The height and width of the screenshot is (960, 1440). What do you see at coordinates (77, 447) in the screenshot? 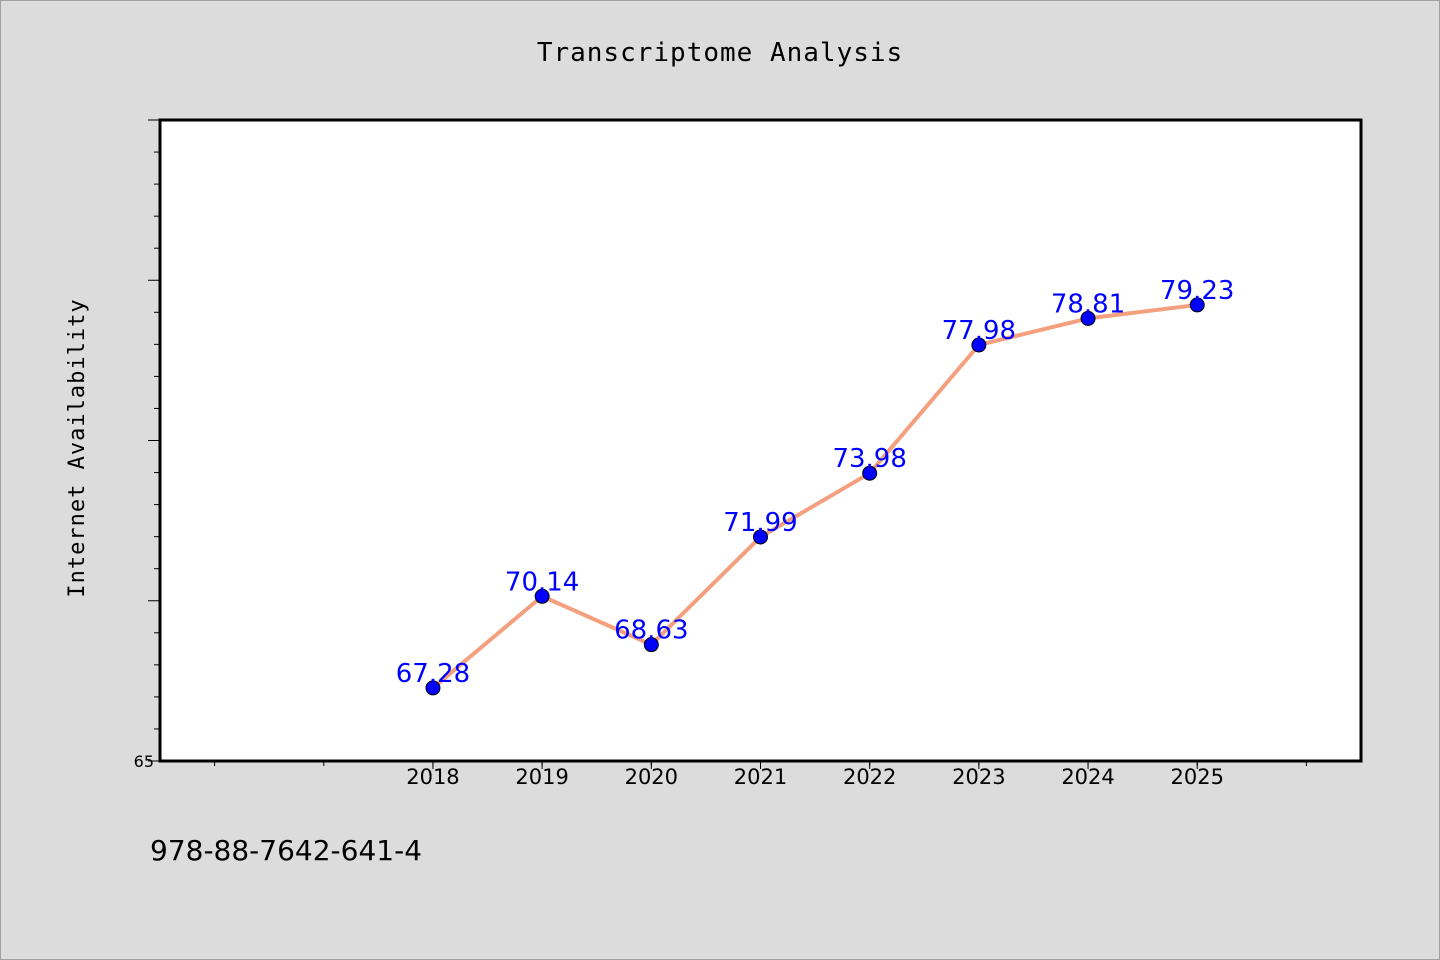
I see `y-axis-label: Internet Availability` at bounding box center [77, 447].